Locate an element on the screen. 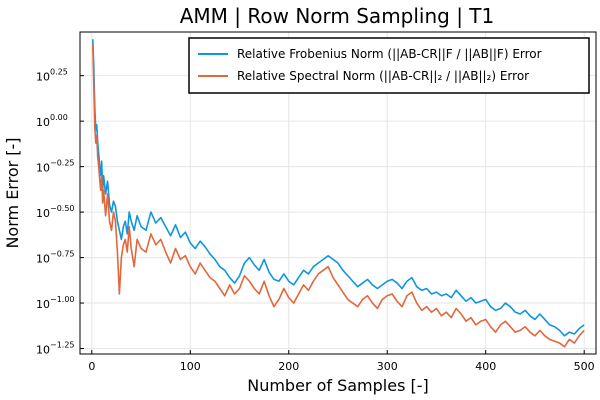 The width and height of the screenshot is (600, 400). y-tick-exponent: 0.25 is located at coordinates (59, 72).